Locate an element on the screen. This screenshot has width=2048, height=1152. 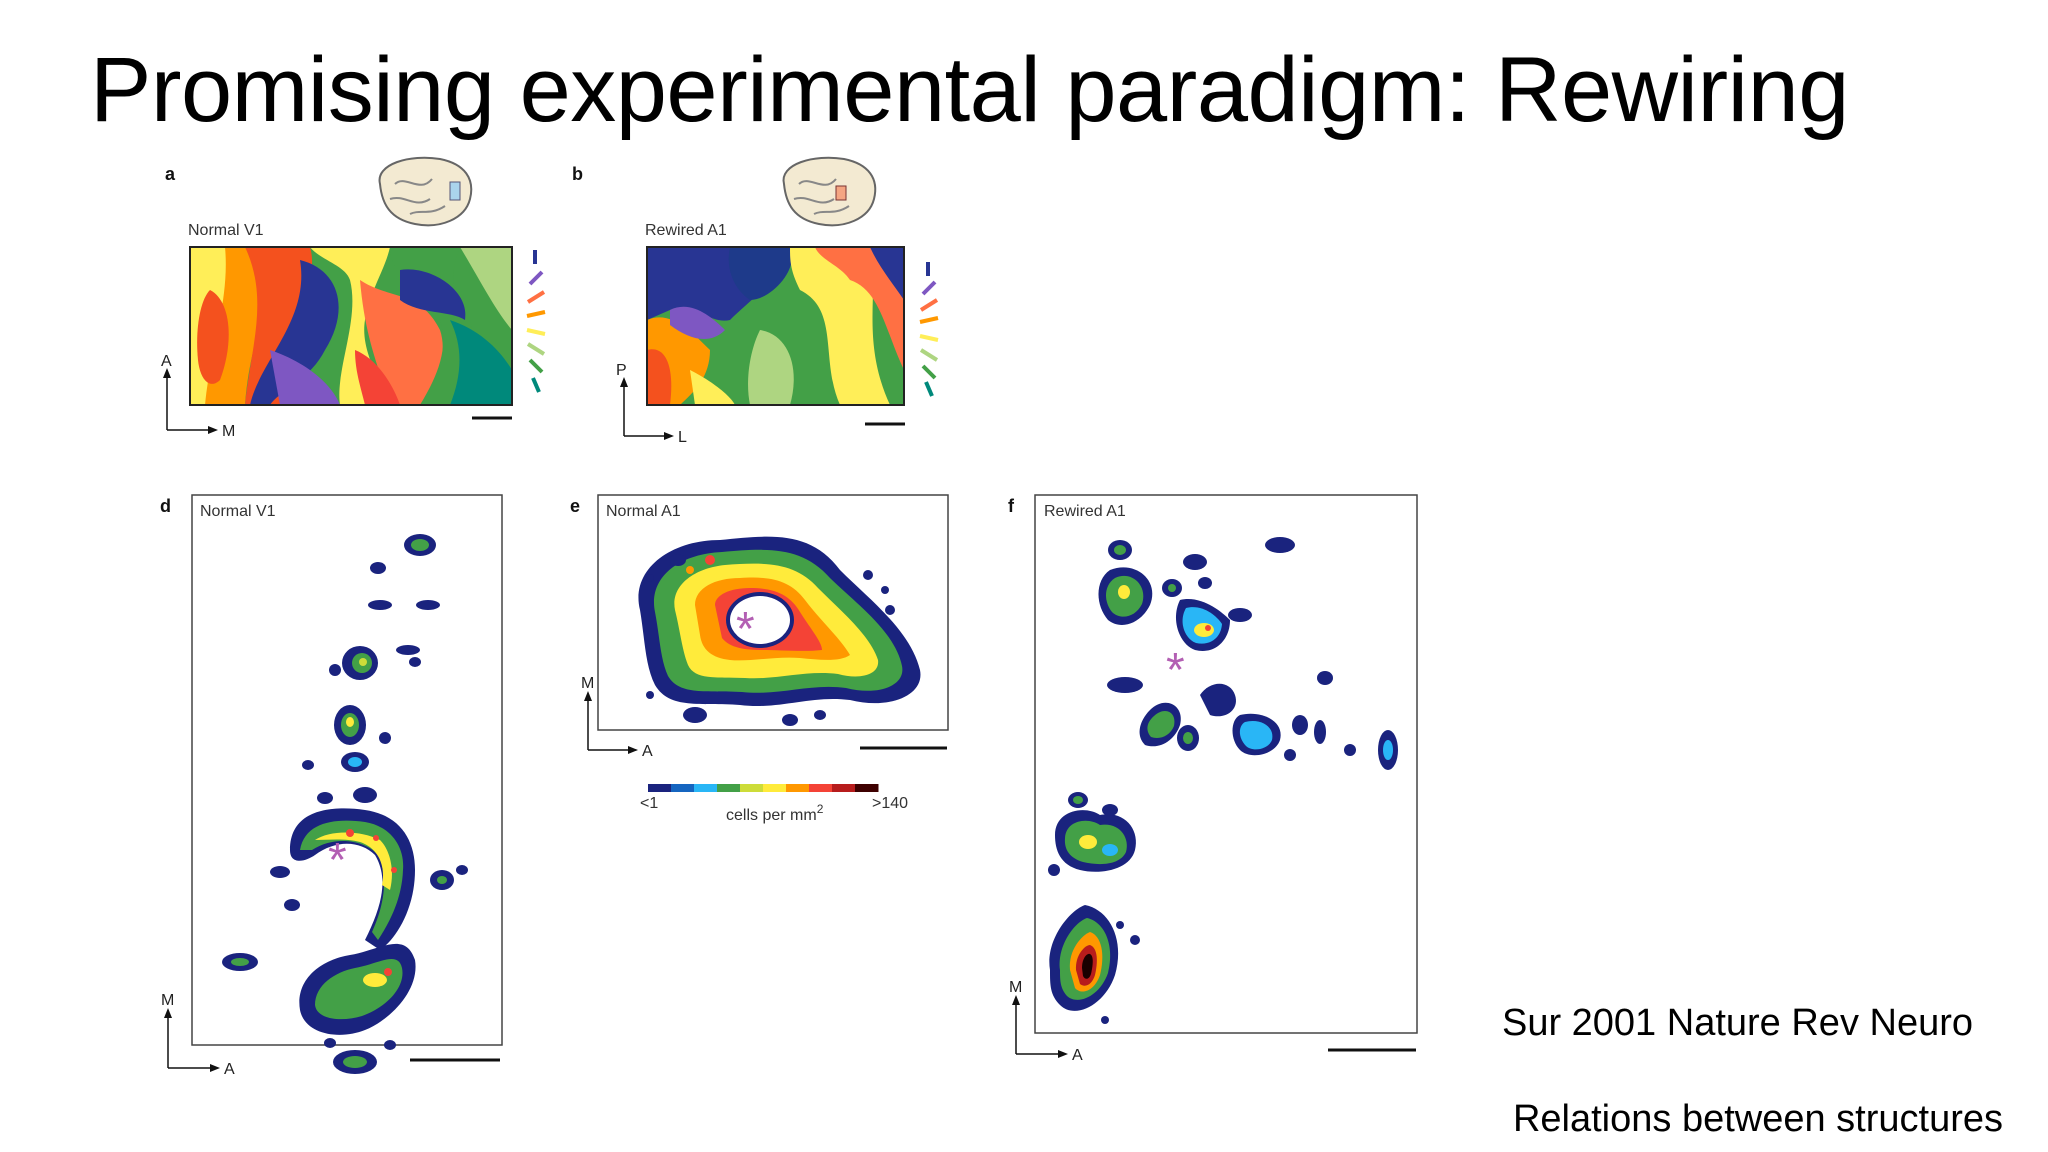
panel-label-e: Normal A1 is located at coordinates (643, 511).